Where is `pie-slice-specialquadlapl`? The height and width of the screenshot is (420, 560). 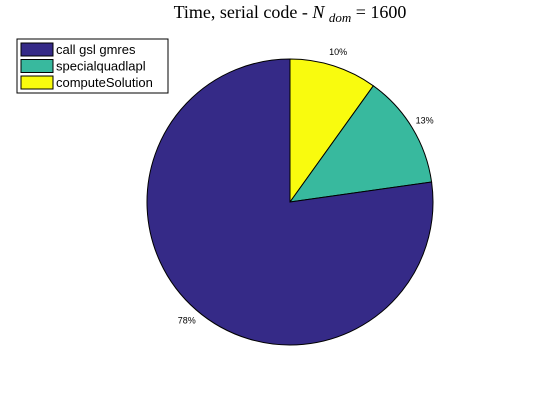 pie-slice-specialquadlapl is located at coordinates (360, 144).